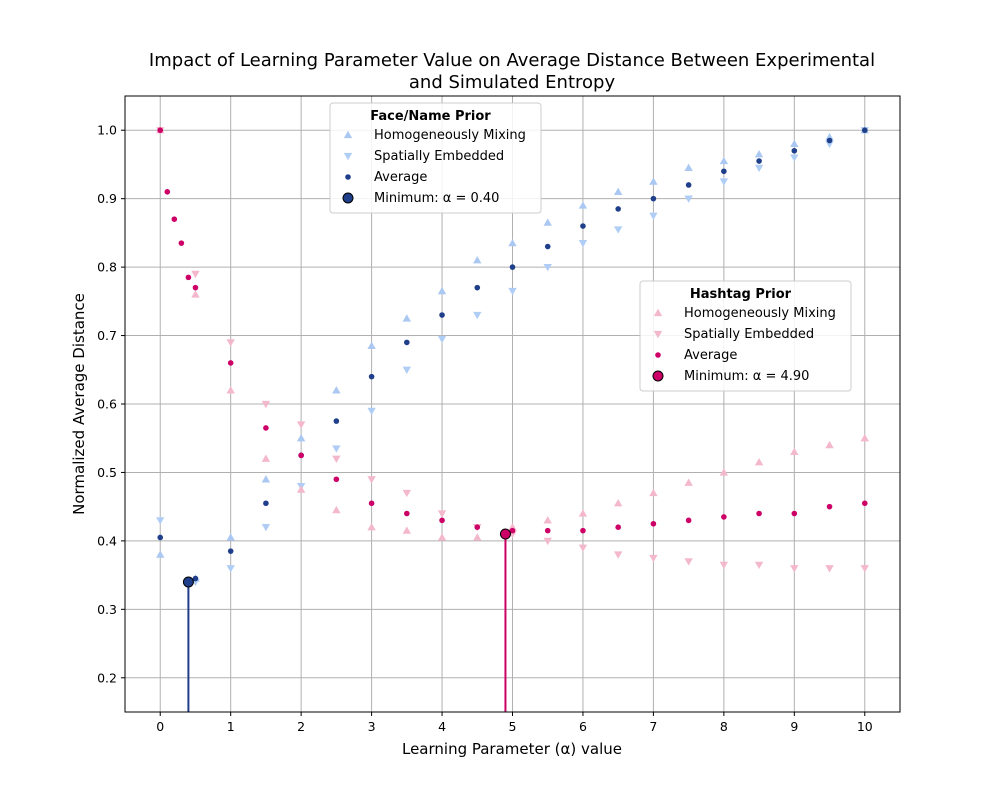  What do you see at coordinates (865, 726) in the screenshot?
I see `x-tick-label: 10` at bounding box center [865, 726].